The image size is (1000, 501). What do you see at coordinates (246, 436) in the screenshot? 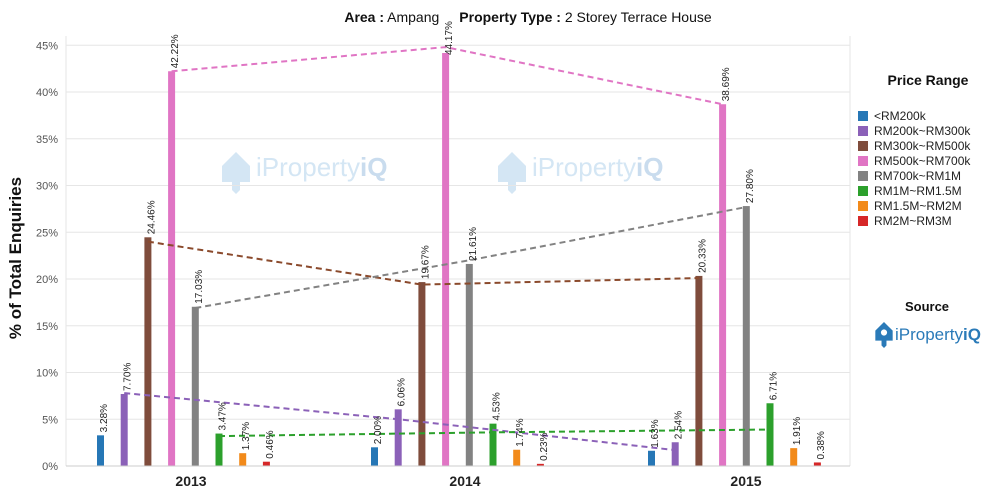
I see `data-label: 1.37%` at bounding box center [246, 436].